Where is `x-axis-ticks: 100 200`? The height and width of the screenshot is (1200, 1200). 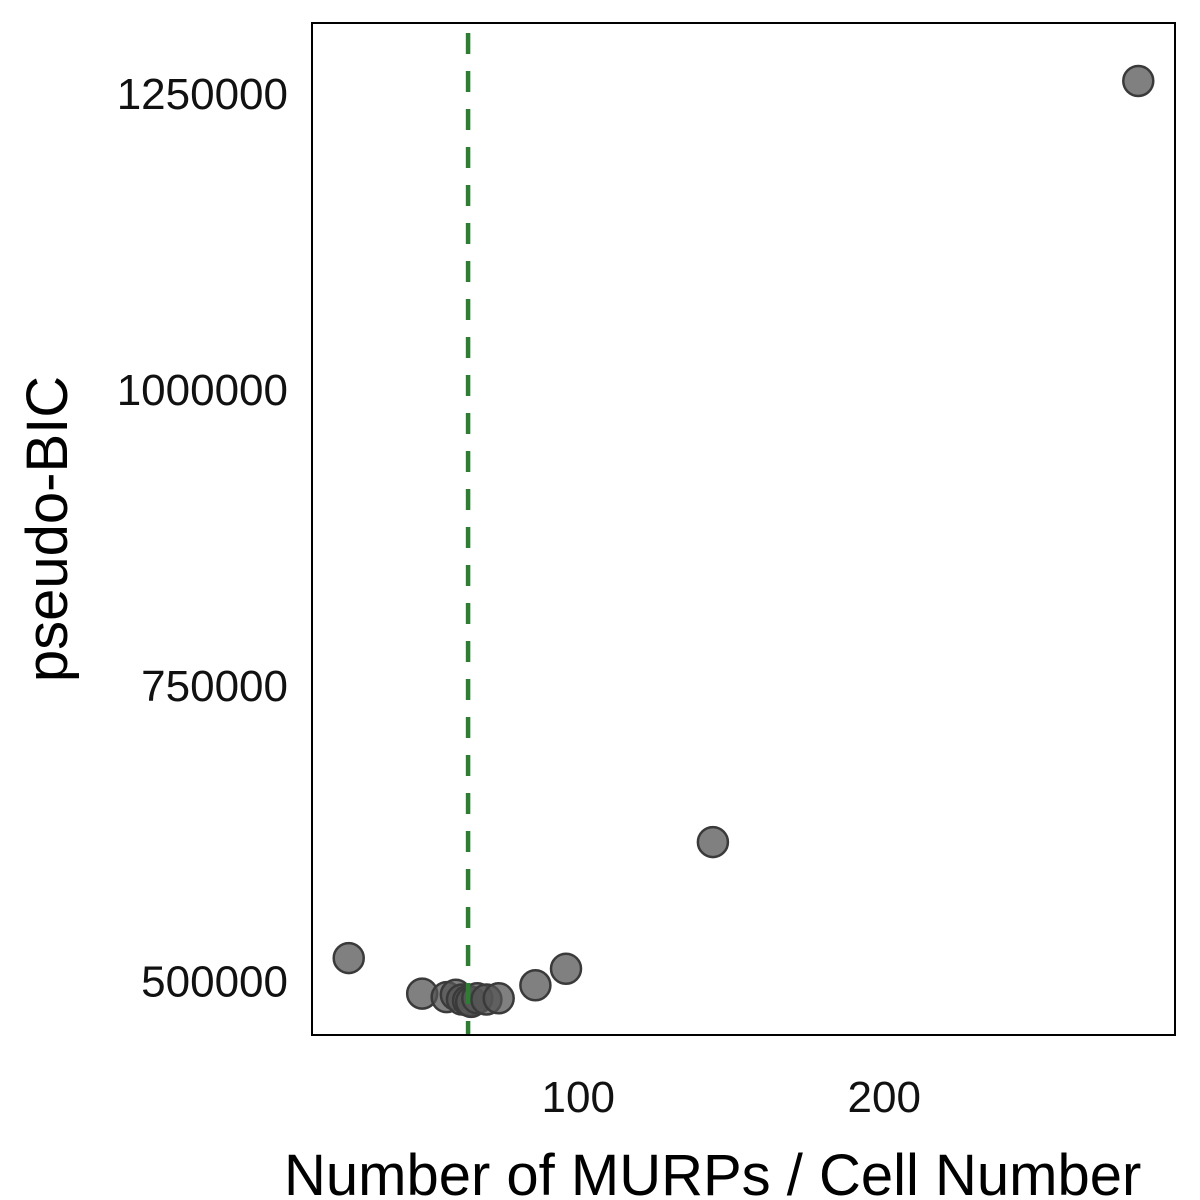
x-axis-ticks: 100 200 is located at coordinates (731, 1097).